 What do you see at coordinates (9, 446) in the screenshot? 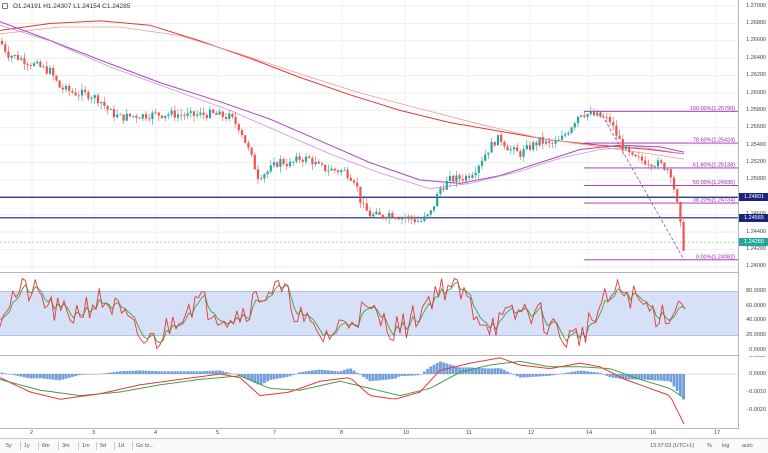
I see `range-button-5y: 5y` at bounding box center [9, 446].